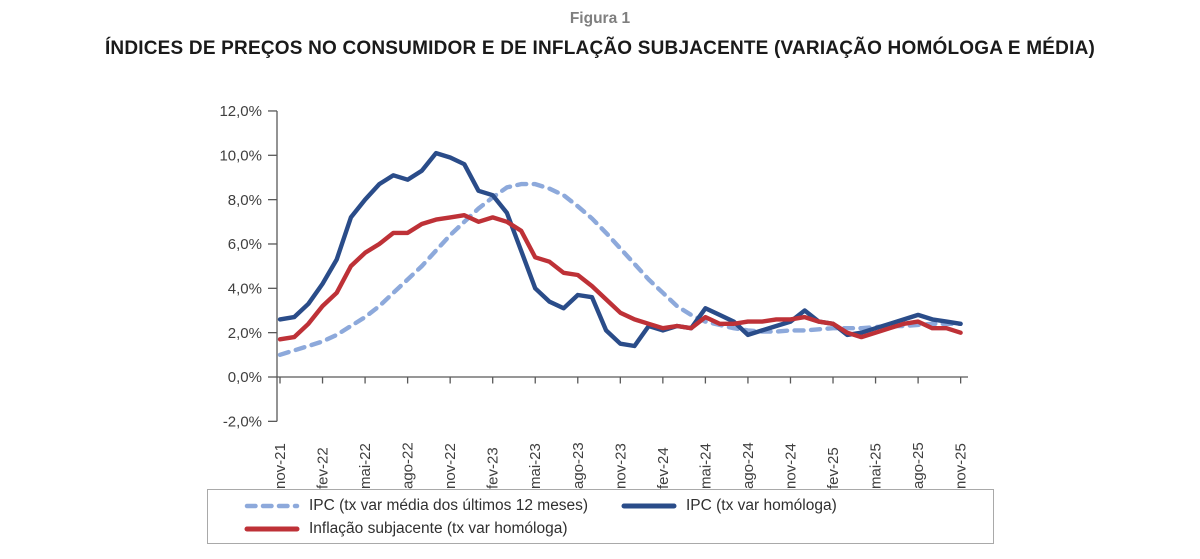 This screenshot has height=559, width=1200. What do you see at coordinates (240, 111) in the screenshot?
I see `y-tick-label: 12,0%` at bounding box center [240, 111].